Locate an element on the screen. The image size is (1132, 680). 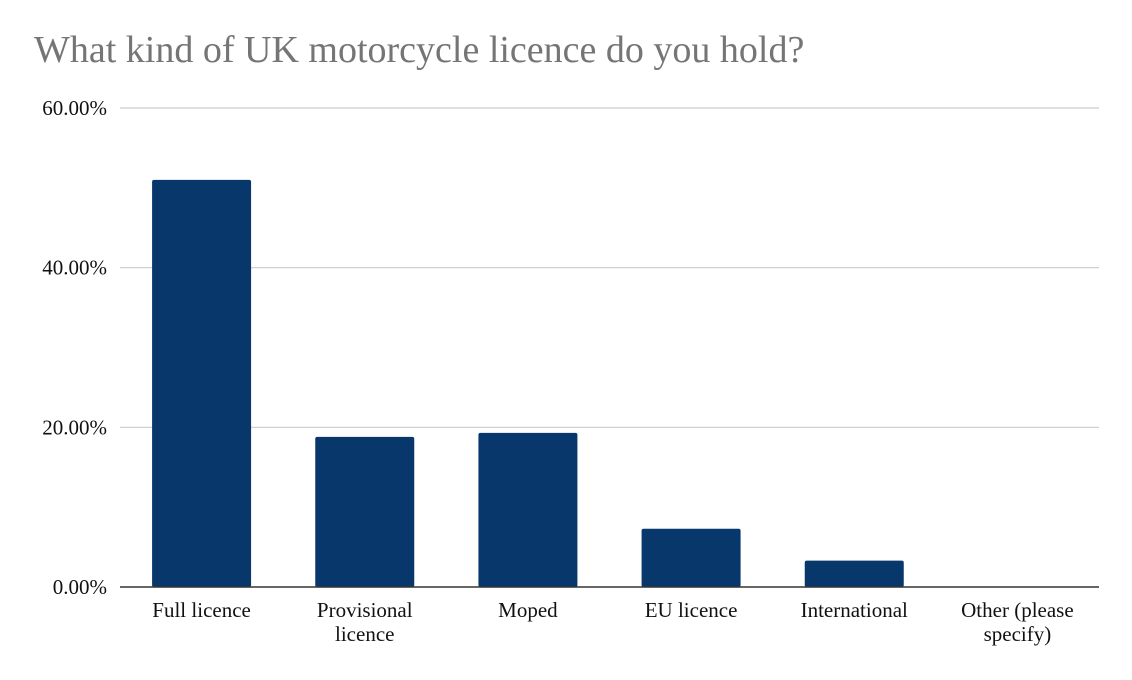
x-tick-label: specify) is located at coordinates (1018, 634).